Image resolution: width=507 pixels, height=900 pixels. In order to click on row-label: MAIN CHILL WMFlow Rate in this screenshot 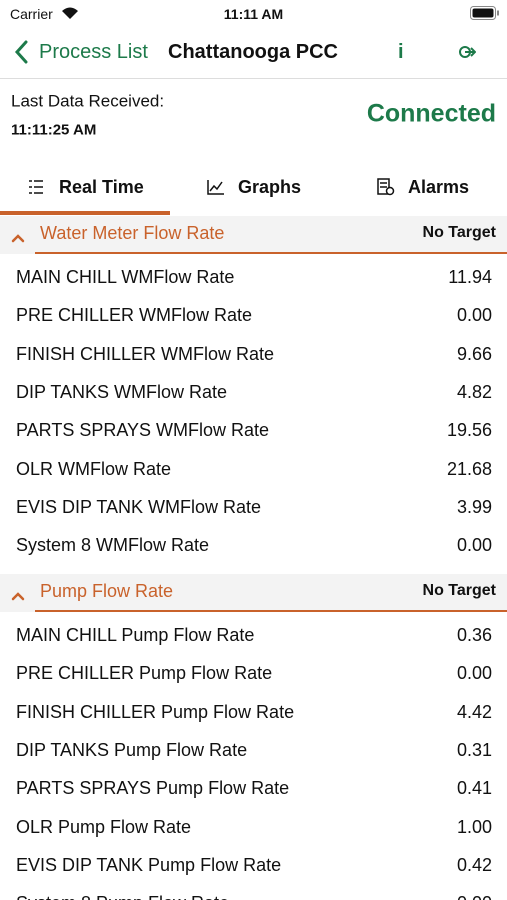, I will do `click(125, 277)`.